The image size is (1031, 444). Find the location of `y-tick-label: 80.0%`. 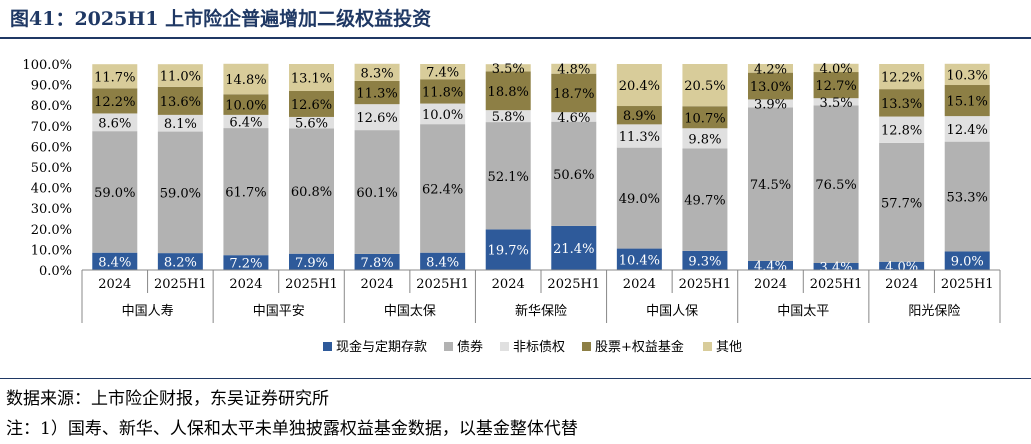

y-tick-label: 80.0% is located at coordinates (51, 106).